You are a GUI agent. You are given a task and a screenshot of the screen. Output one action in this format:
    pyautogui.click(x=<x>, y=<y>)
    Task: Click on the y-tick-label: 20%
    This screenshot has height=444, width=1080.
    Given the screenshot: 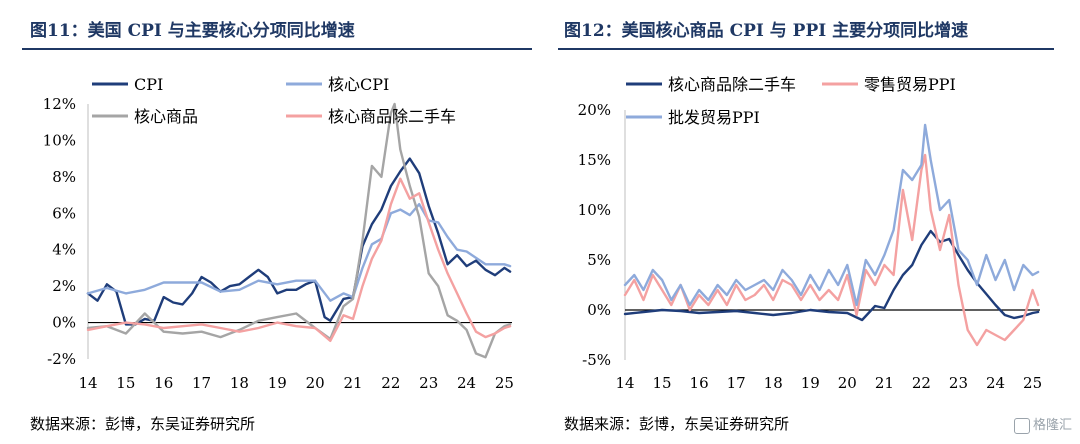 What is the action you would take?
    pyautogui.click(x=594, y=110)
    